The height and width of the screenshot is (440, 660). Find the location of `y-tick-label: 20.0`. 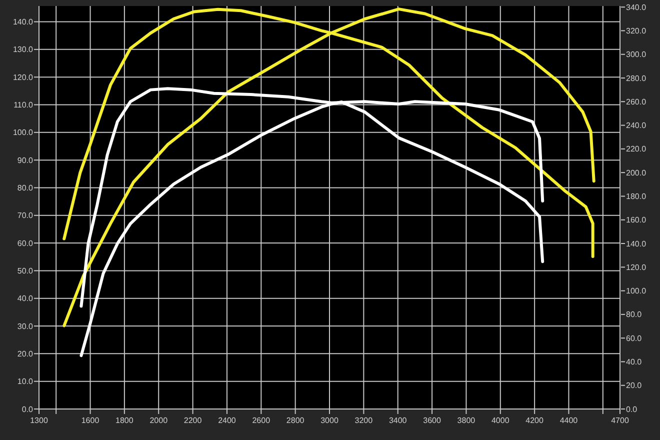

y-tick-label: 20.0 is located at coordinates (25, 353).